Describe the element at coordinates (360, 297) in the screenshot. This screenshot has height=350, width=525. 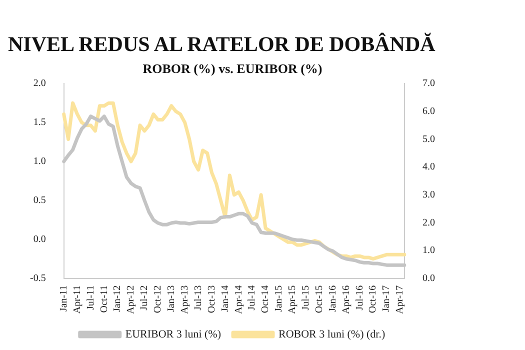
I see `x-tick-label: Jul-16` at that location.